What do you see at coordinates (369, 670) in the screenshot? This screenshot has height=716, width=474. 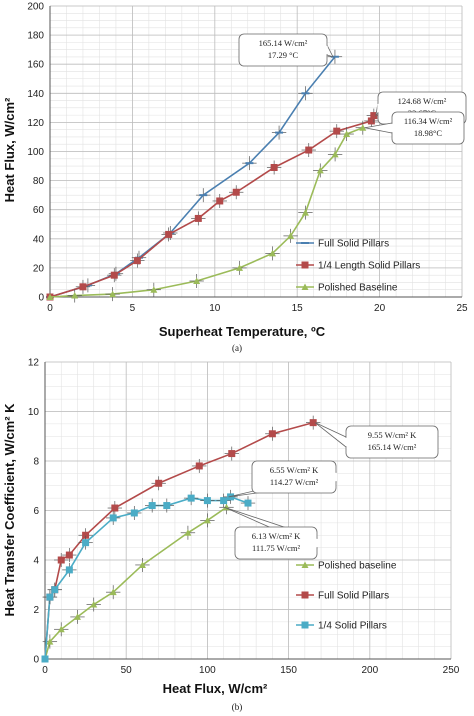 I see `x-tick-label: 200` at bounding box center [369, 670].